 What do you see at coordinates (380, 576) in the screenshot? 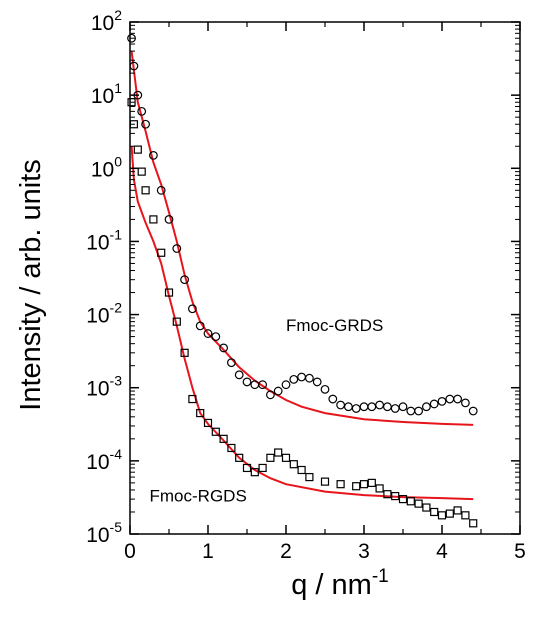
I see `x-axis-label-superscript: -1` at bounding box center [380, 576].